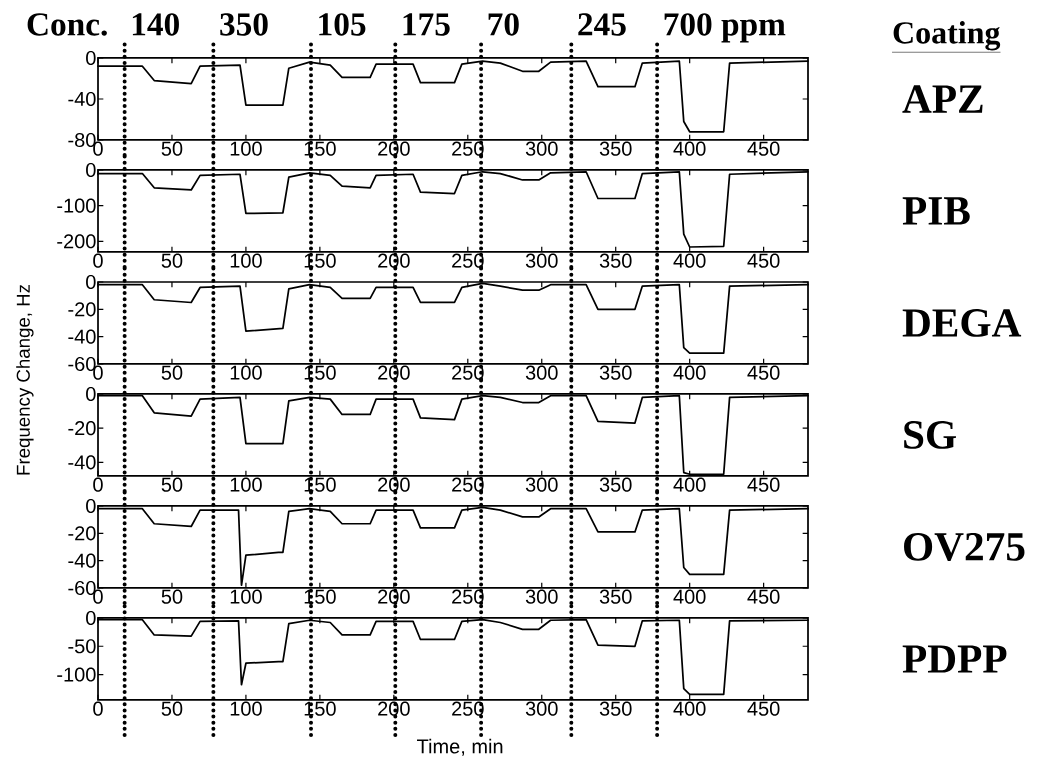 The width and height of the screenshot is (1040, 762). What do you see at coordinates (942, 99) in the screenshot?
I see `legend-label: APZ` at bounding box center [942, 99].